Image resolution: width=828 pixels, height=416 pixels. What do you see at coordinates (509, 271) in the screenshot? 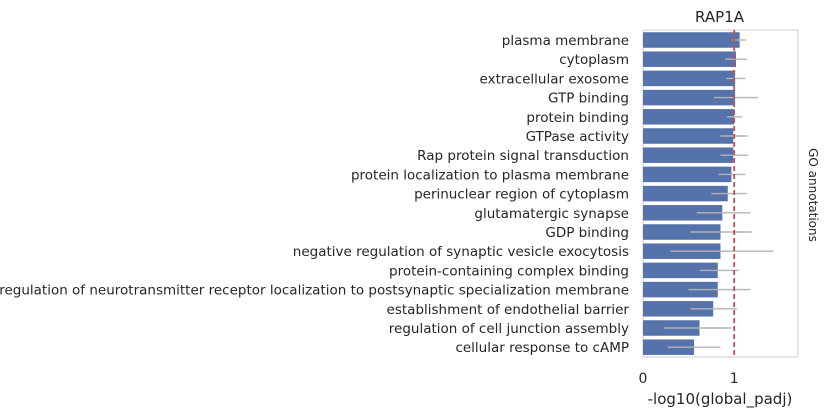
I see `category-label: protein-containing complex binding` at bounding box center [509, 271].